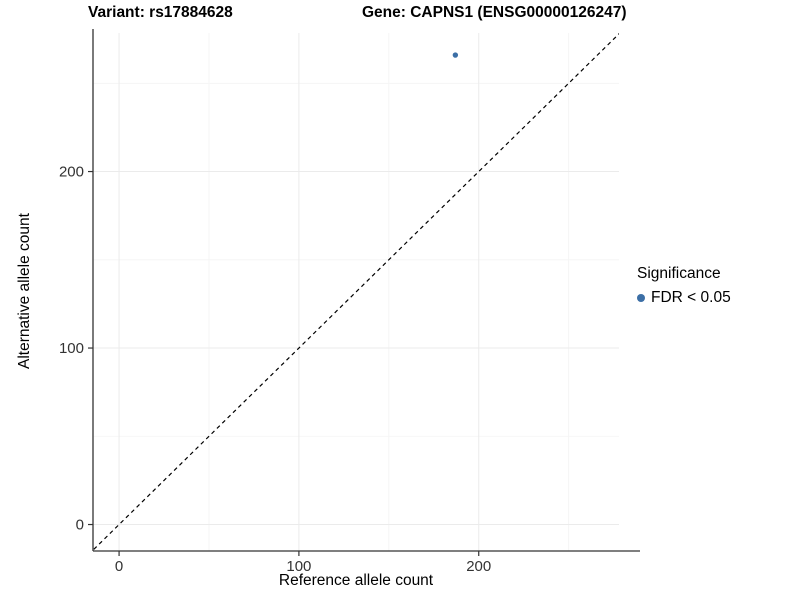 The width and height of the screenshot is (800, 600). I want to click on x-axis-label: Reference allele count, so click(356, 580).